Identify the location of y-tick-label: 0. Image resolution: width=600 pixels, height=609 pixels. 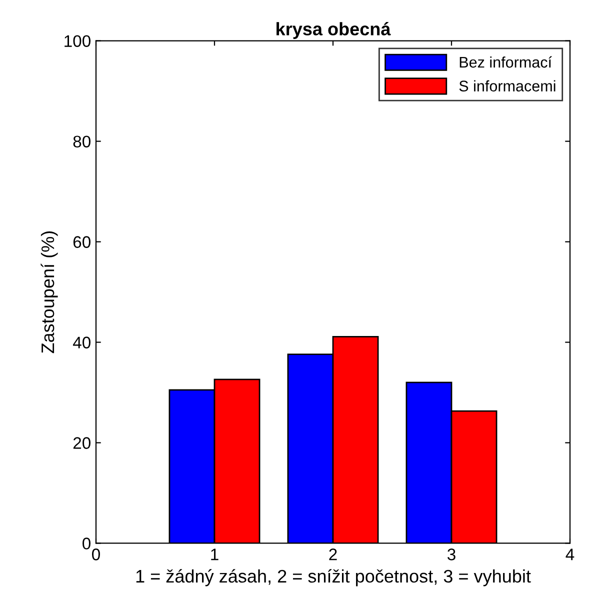
(86, 544).